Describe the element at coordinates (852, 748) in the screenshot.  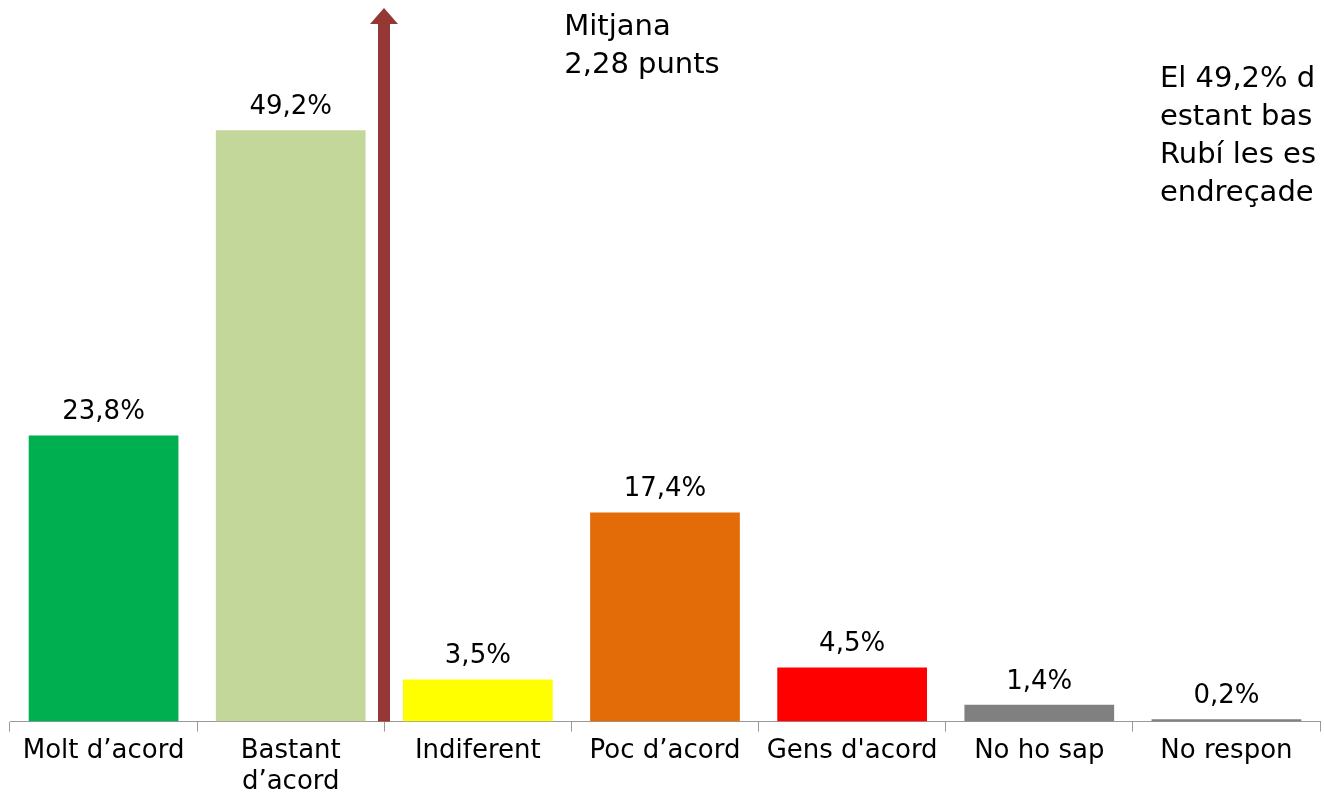
I see `x-tick-label: Gens d'acord` at that location.